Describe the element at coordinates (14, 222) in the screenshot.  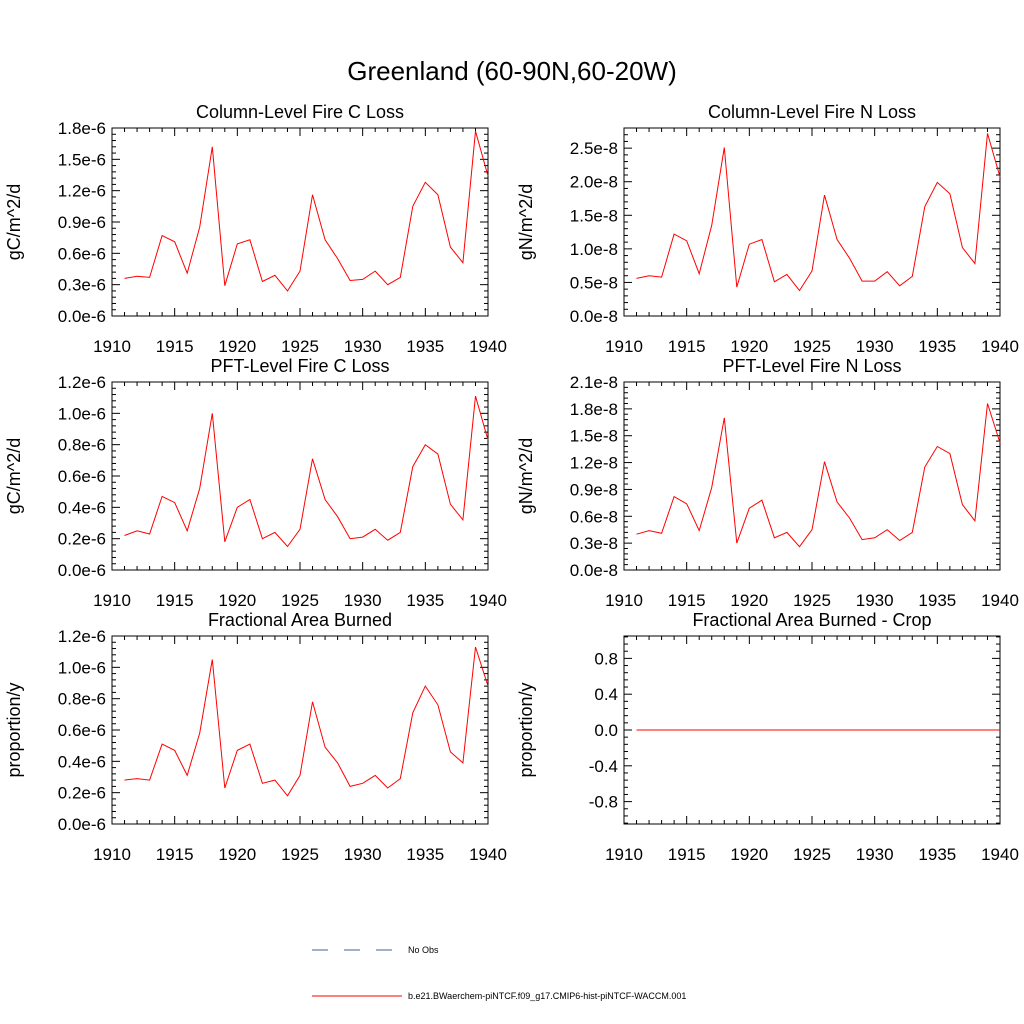
I see `y-axis-label: gC/m^2/d` at that location.